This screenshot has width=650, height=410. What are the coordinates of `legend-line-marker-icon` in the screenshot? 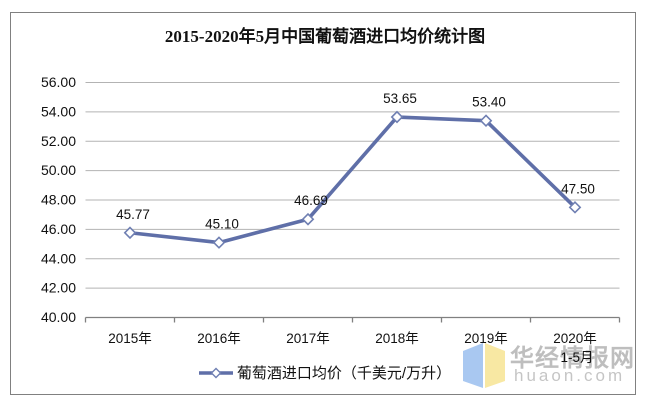 It's located at (215, 372).